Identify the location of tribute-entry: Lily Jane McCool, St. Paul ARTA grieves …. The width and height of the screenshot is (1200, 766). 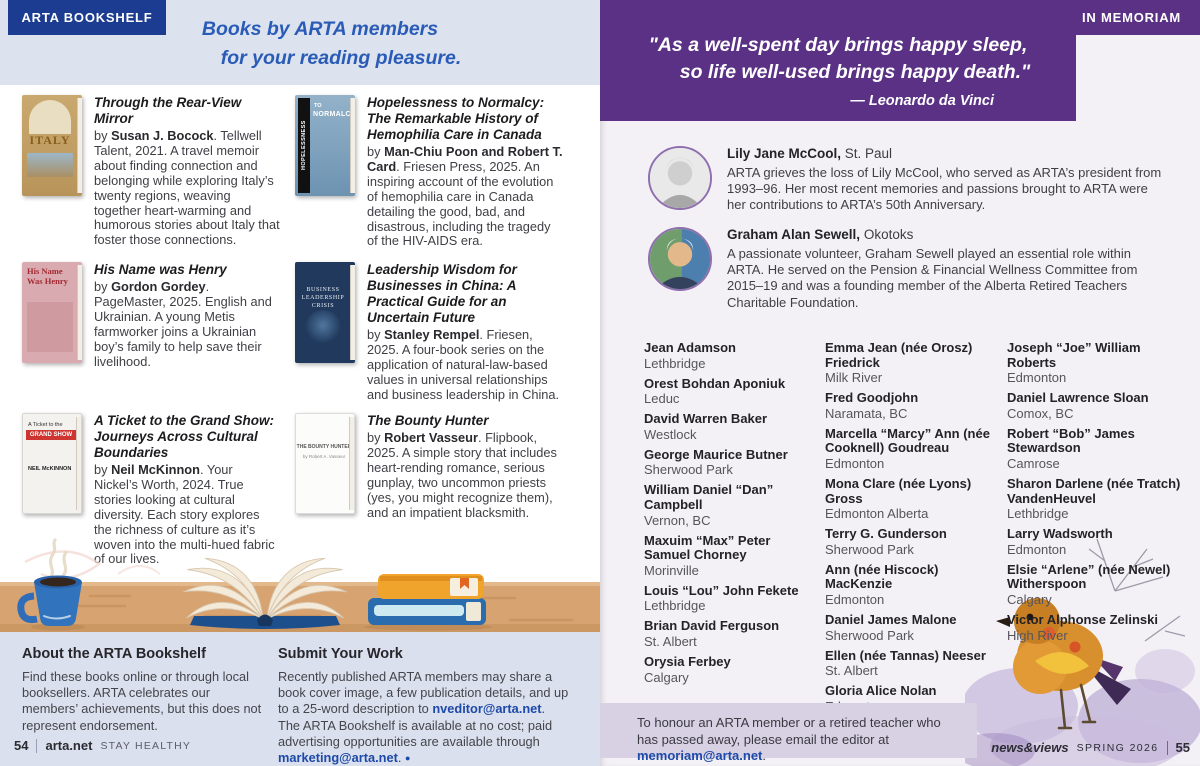
(905, 180).